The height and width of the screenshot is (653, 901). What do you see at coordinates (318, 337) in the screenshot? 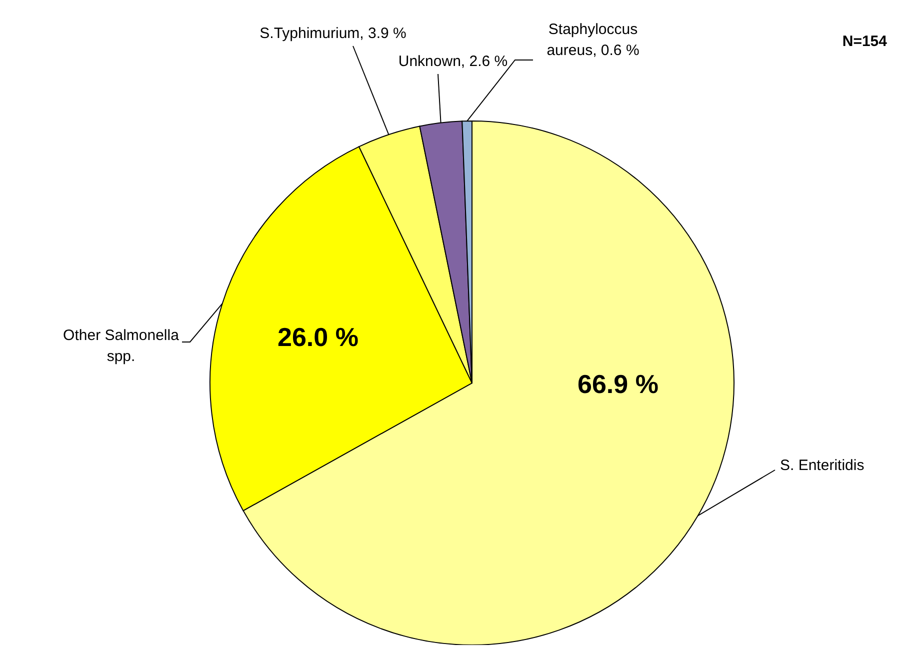
I see `data-label: 26.0 %` at bounding box center [318, 337].